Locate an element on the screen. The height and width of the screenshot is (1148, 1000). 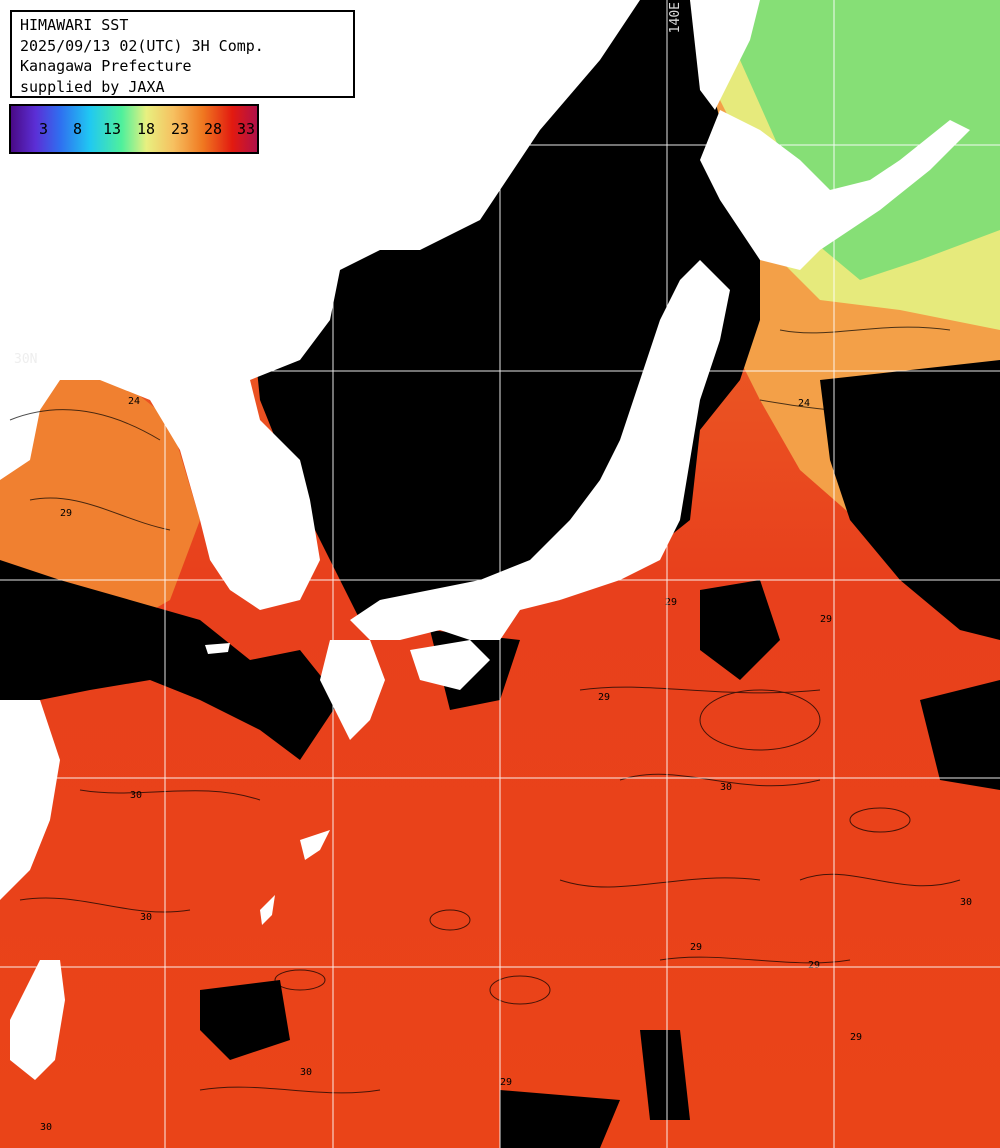
sst-colorbar: 3 8 13 18 23 28 33 is located at coordinates (134, 129).